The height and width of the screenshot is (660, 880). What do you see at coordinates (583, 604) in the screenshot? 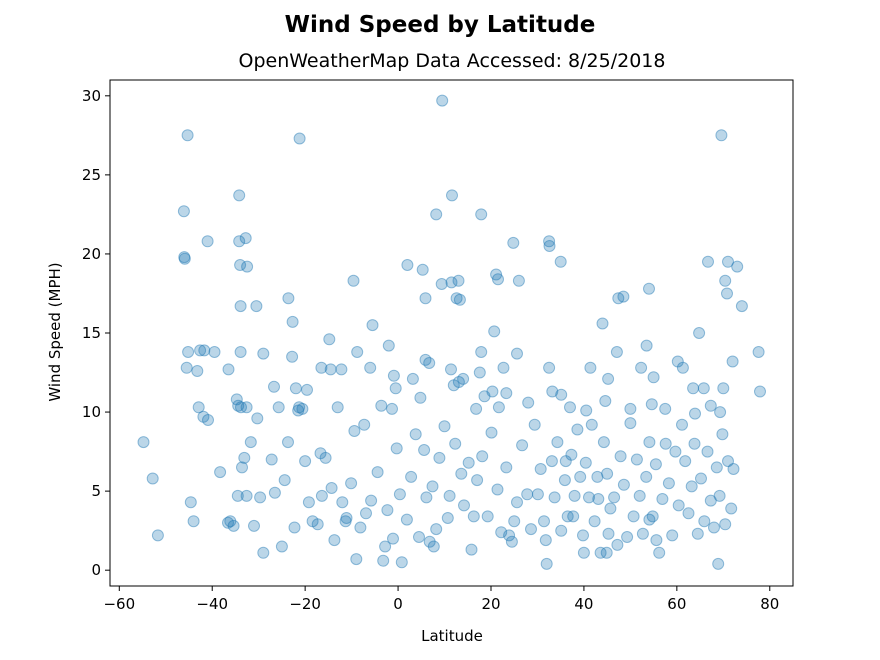
I see `x-tick-label: 40` at bounding box center [583, 604].